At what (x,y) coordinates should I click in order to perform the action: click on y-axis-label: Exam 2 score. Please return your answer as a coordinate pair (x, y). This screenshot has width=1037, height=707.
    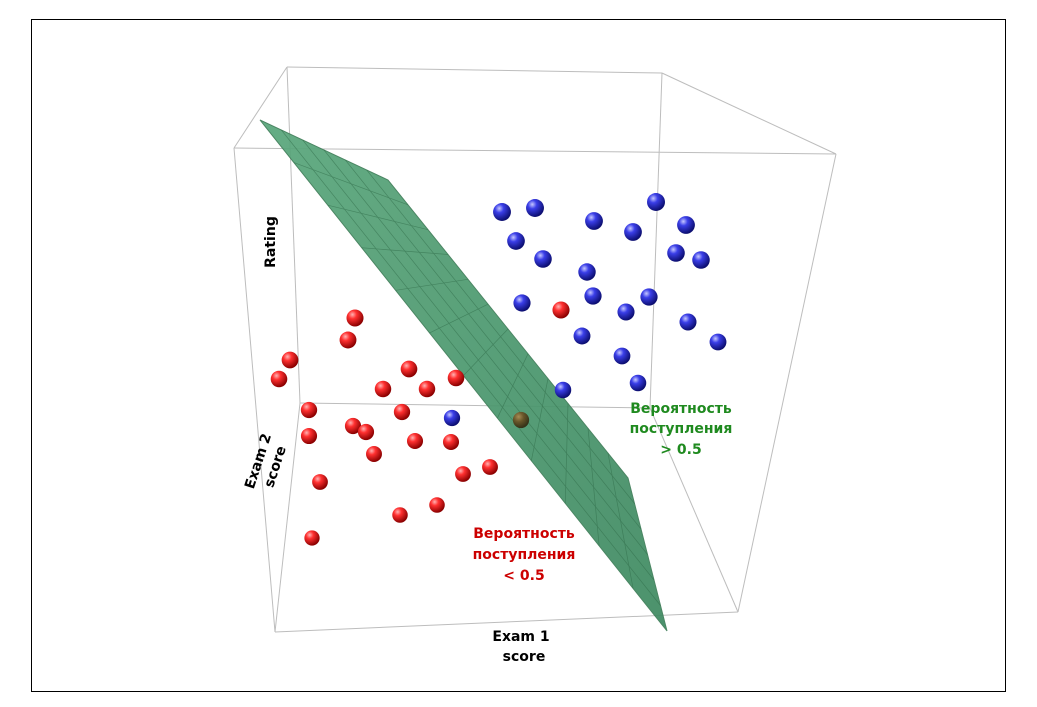
    Looking at the image, I should click on (266, 461).